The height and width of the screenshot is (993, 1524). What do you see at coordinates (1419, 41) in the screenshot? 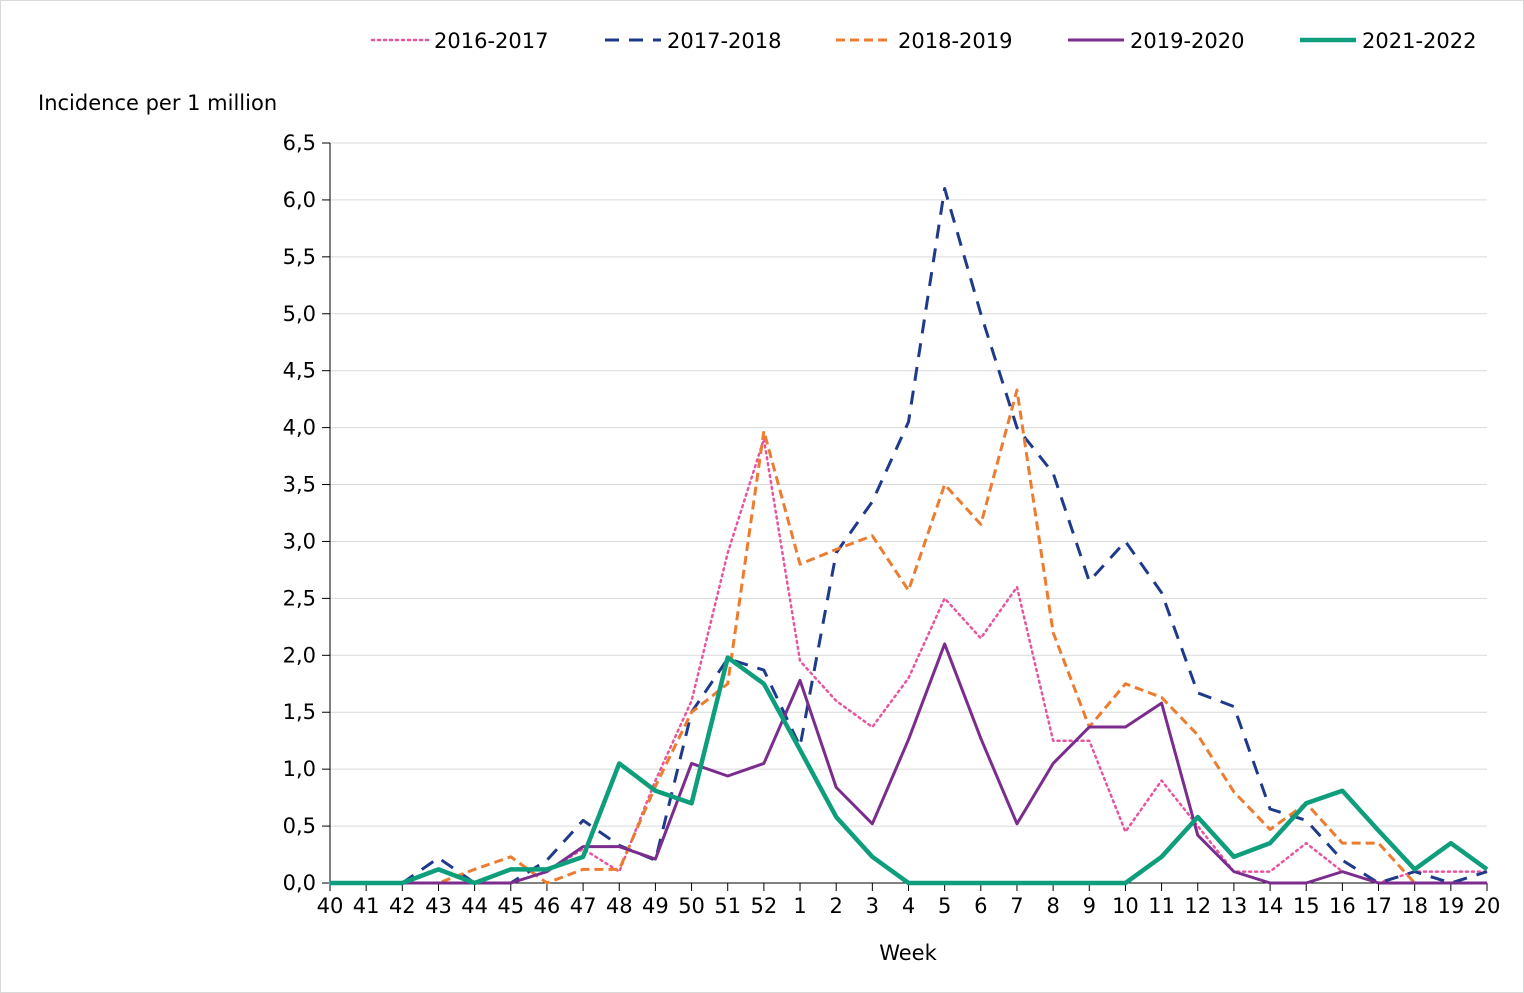
I see `legend-label-2021-2022: 2021-2022` at bounding box center [1419, 41].